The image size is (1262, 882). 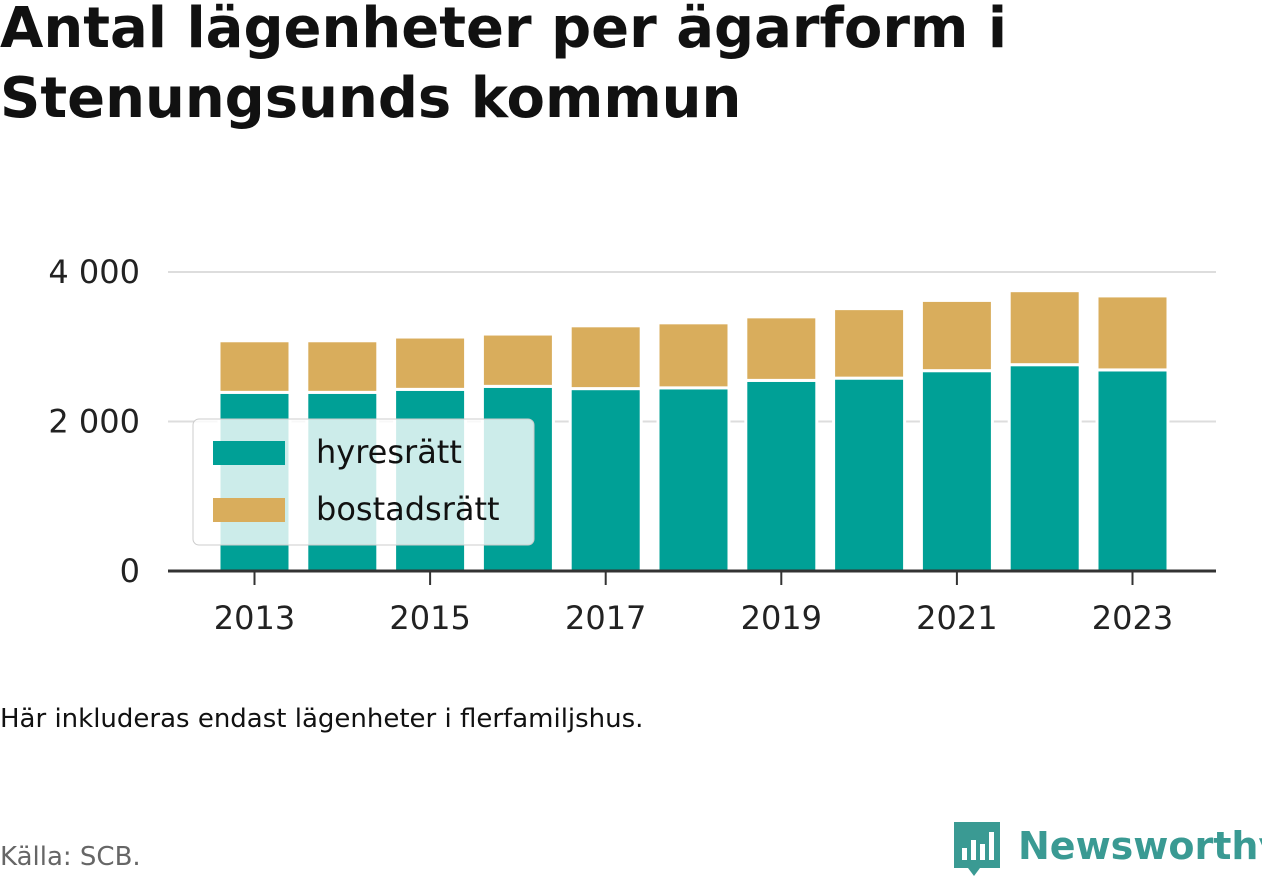 I want to click on bar-hyresratt-2022, so click(x=1044, y=468).